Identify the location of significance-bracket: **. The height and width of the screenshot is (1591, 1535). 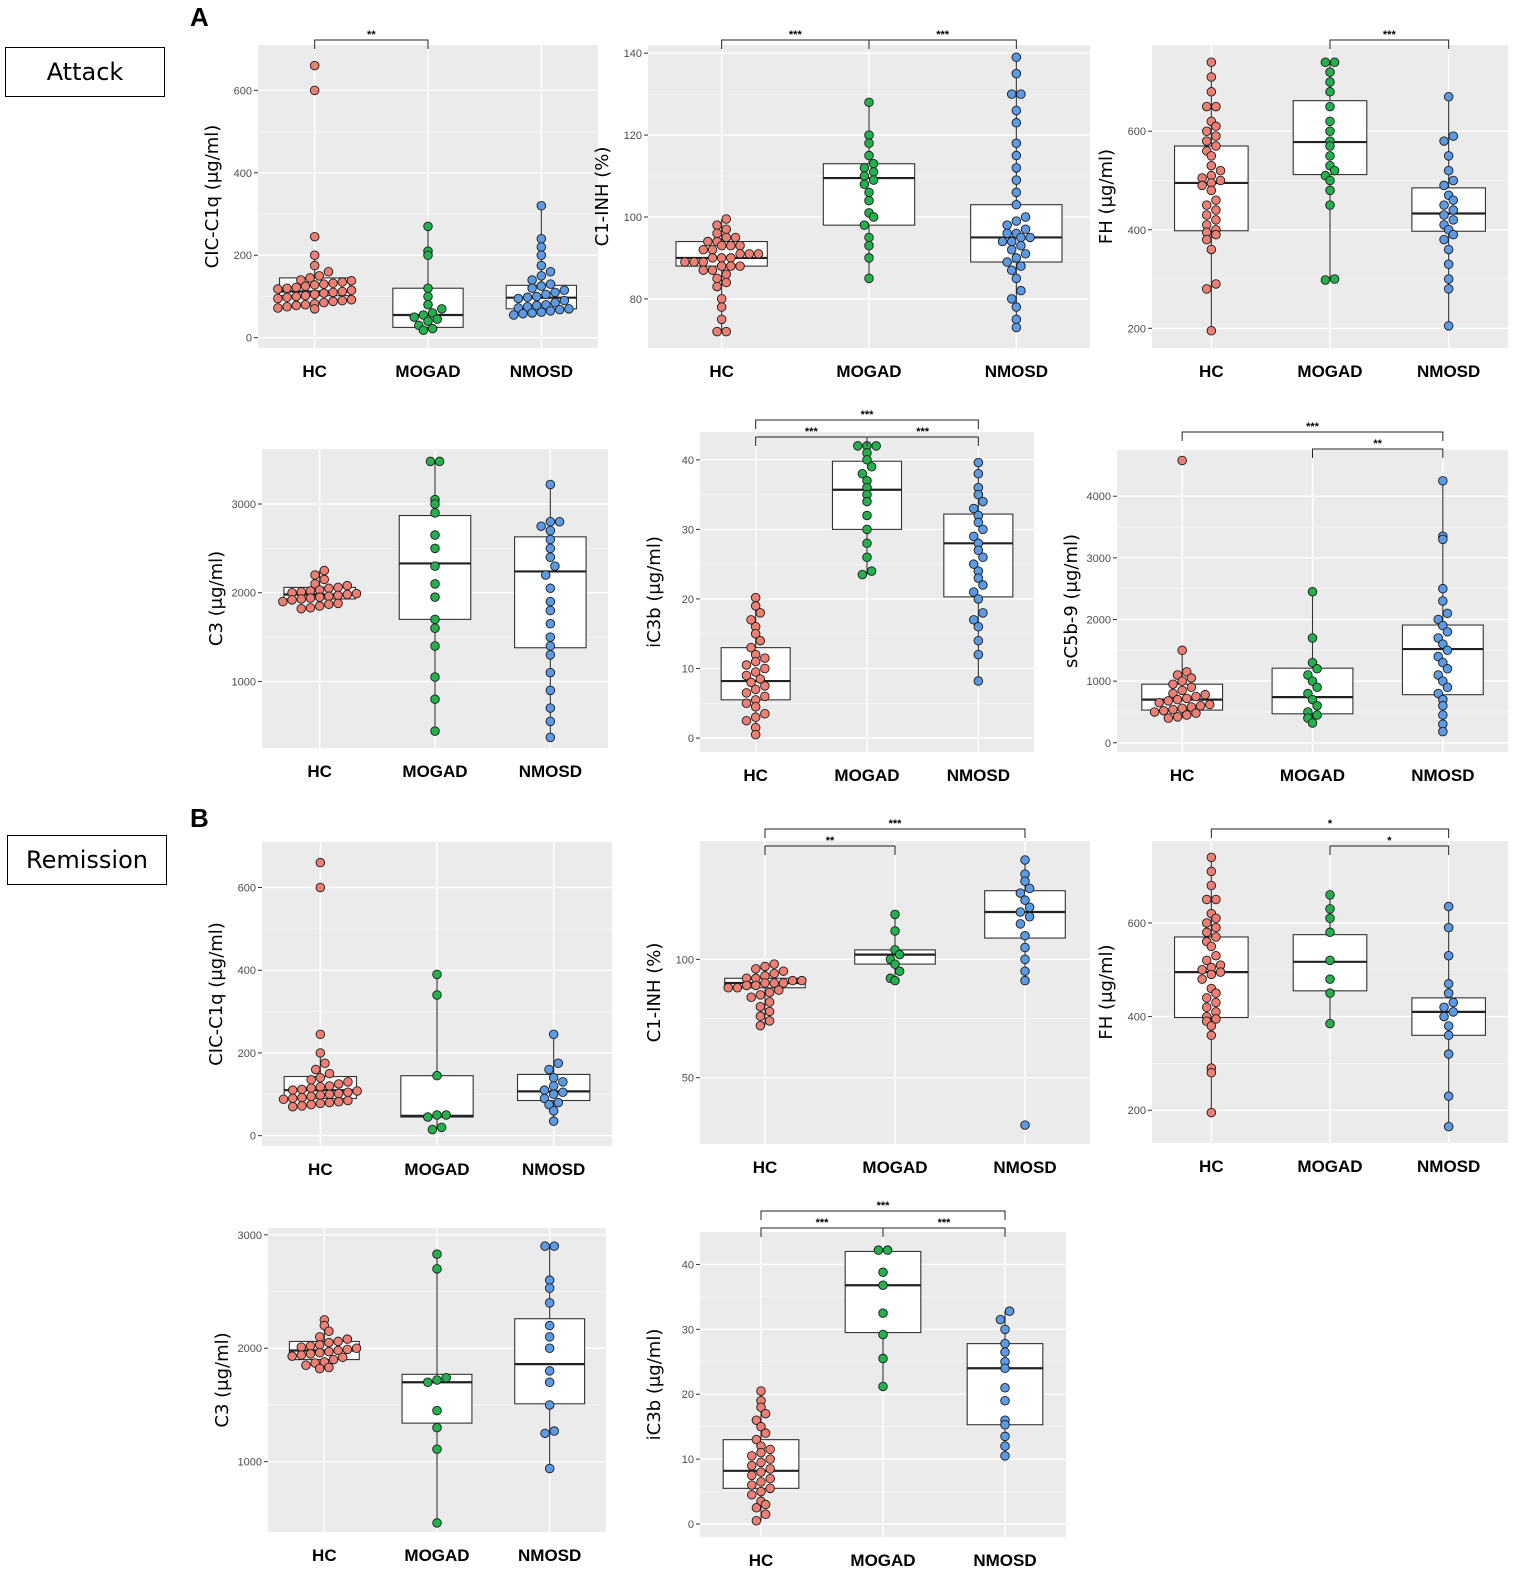
(371, 39).